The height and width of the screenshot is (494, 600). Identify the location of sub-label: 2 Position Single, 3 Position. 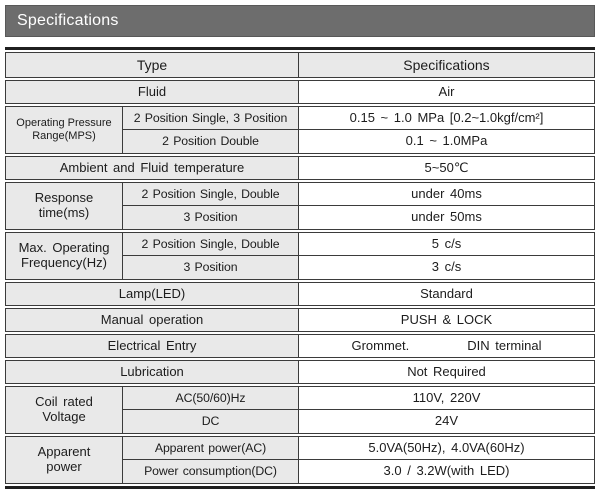
(211, 118).